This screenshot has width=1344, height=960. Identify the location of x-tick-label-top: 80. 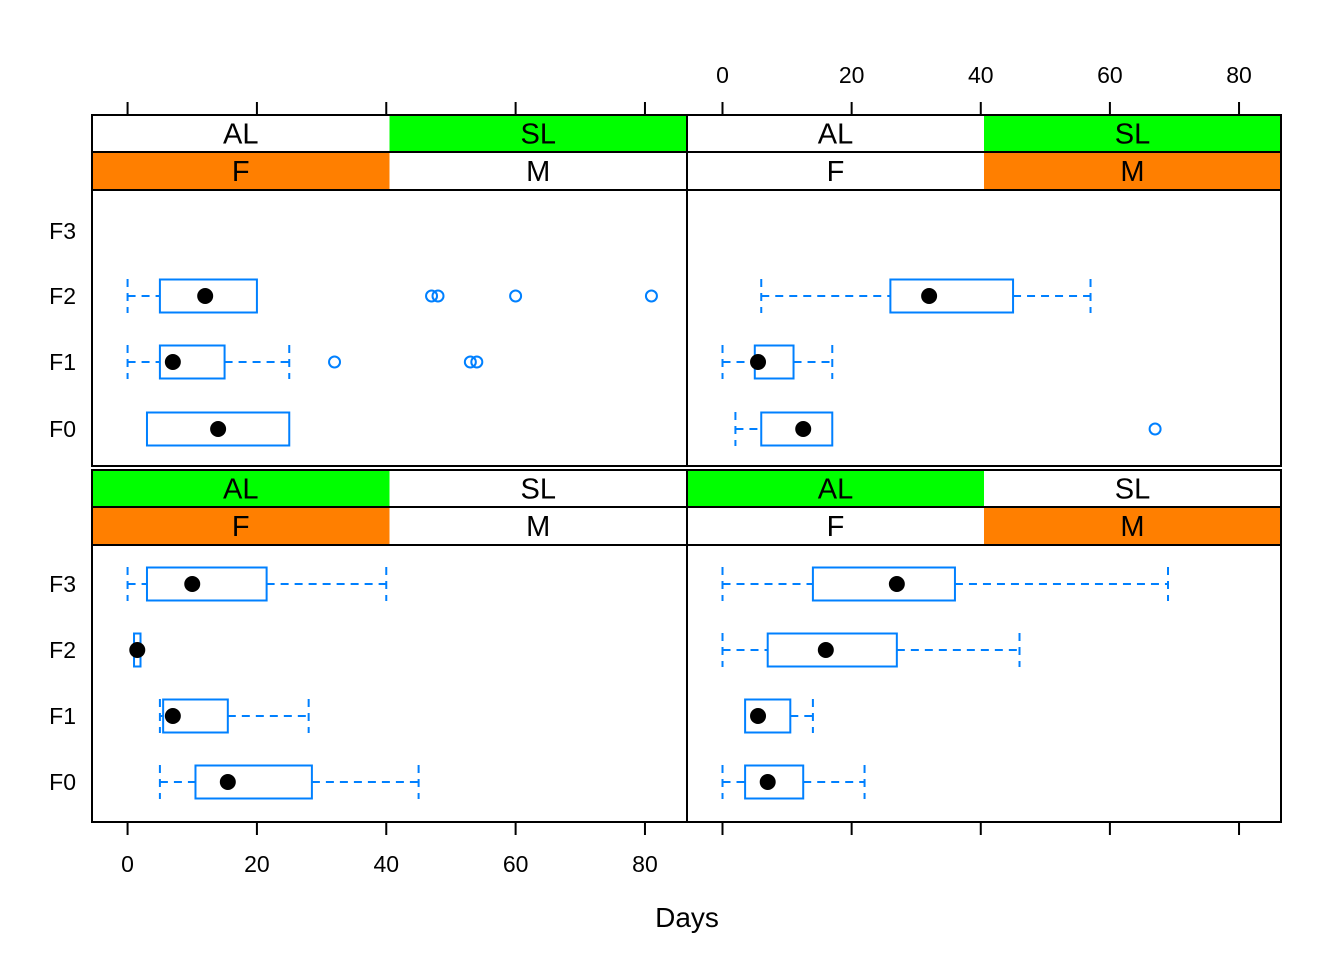
(1239, 75).